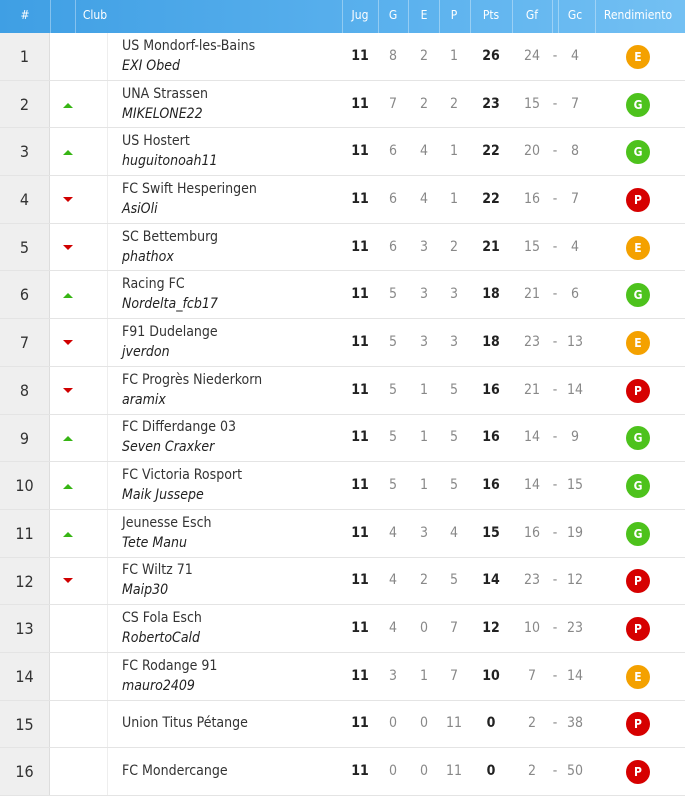 Image resolution: width=685 pixels, height=796 pixels. Describe the element at coordinates (392, 55) in the screenshot. I see `stat-g: 8` at that location.